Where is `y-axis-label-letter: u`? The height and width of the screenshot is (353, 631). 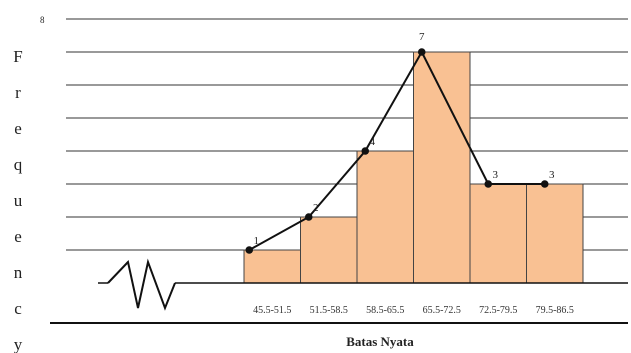
y-axis-label-letter: u is located at coordinates (18, 200).